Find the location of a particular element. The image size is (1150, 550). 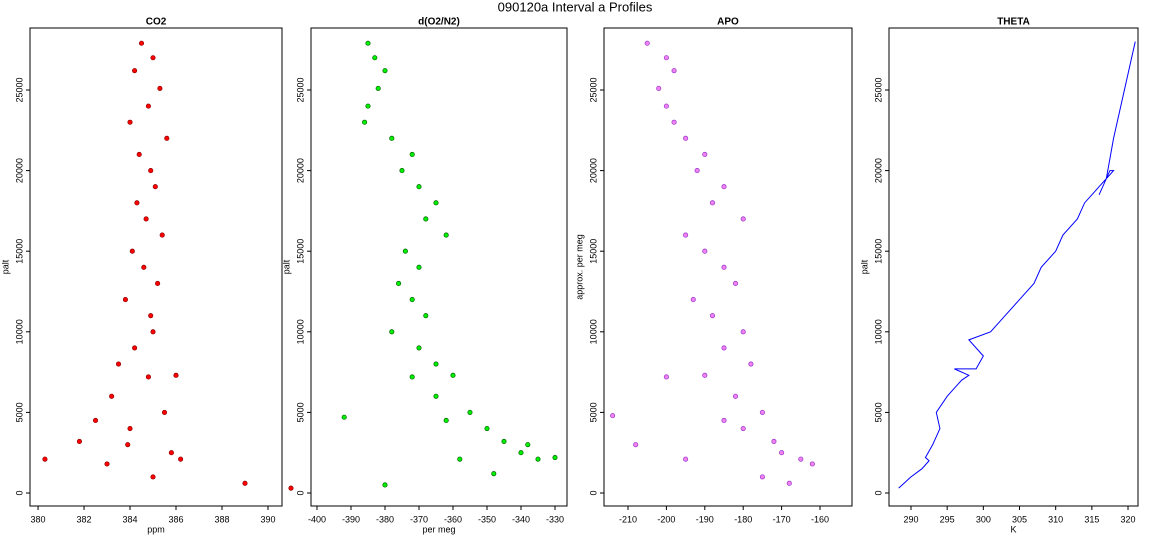

x-tick-label: -350 is located at coordinates (487, 519).